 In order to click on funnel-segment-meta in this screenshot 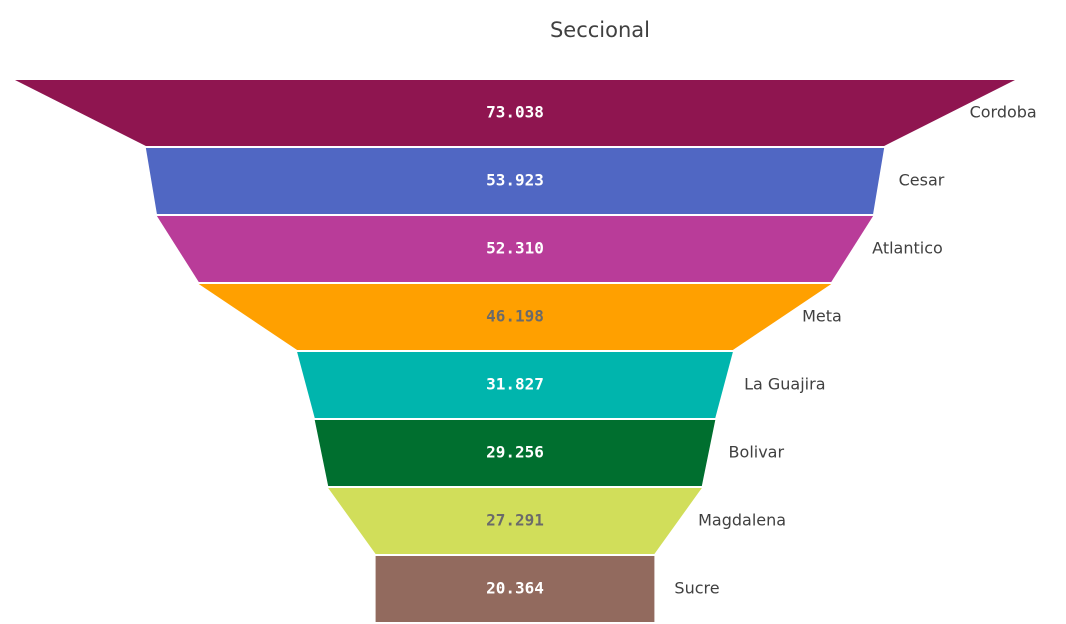, I will do `click(515, 317)`.